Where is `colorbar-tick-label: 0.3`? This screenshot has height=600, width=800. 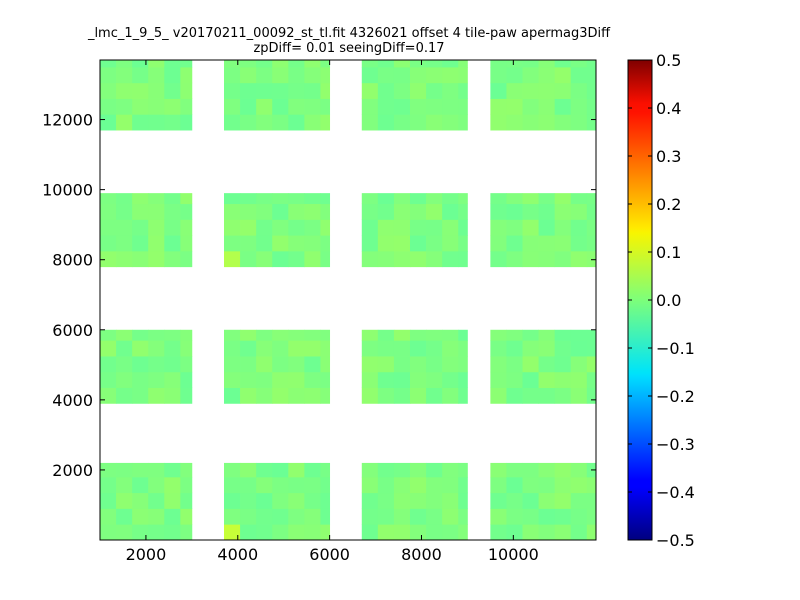 colorbar-tick-label: 0.3 is located at coordinates (668, 156).